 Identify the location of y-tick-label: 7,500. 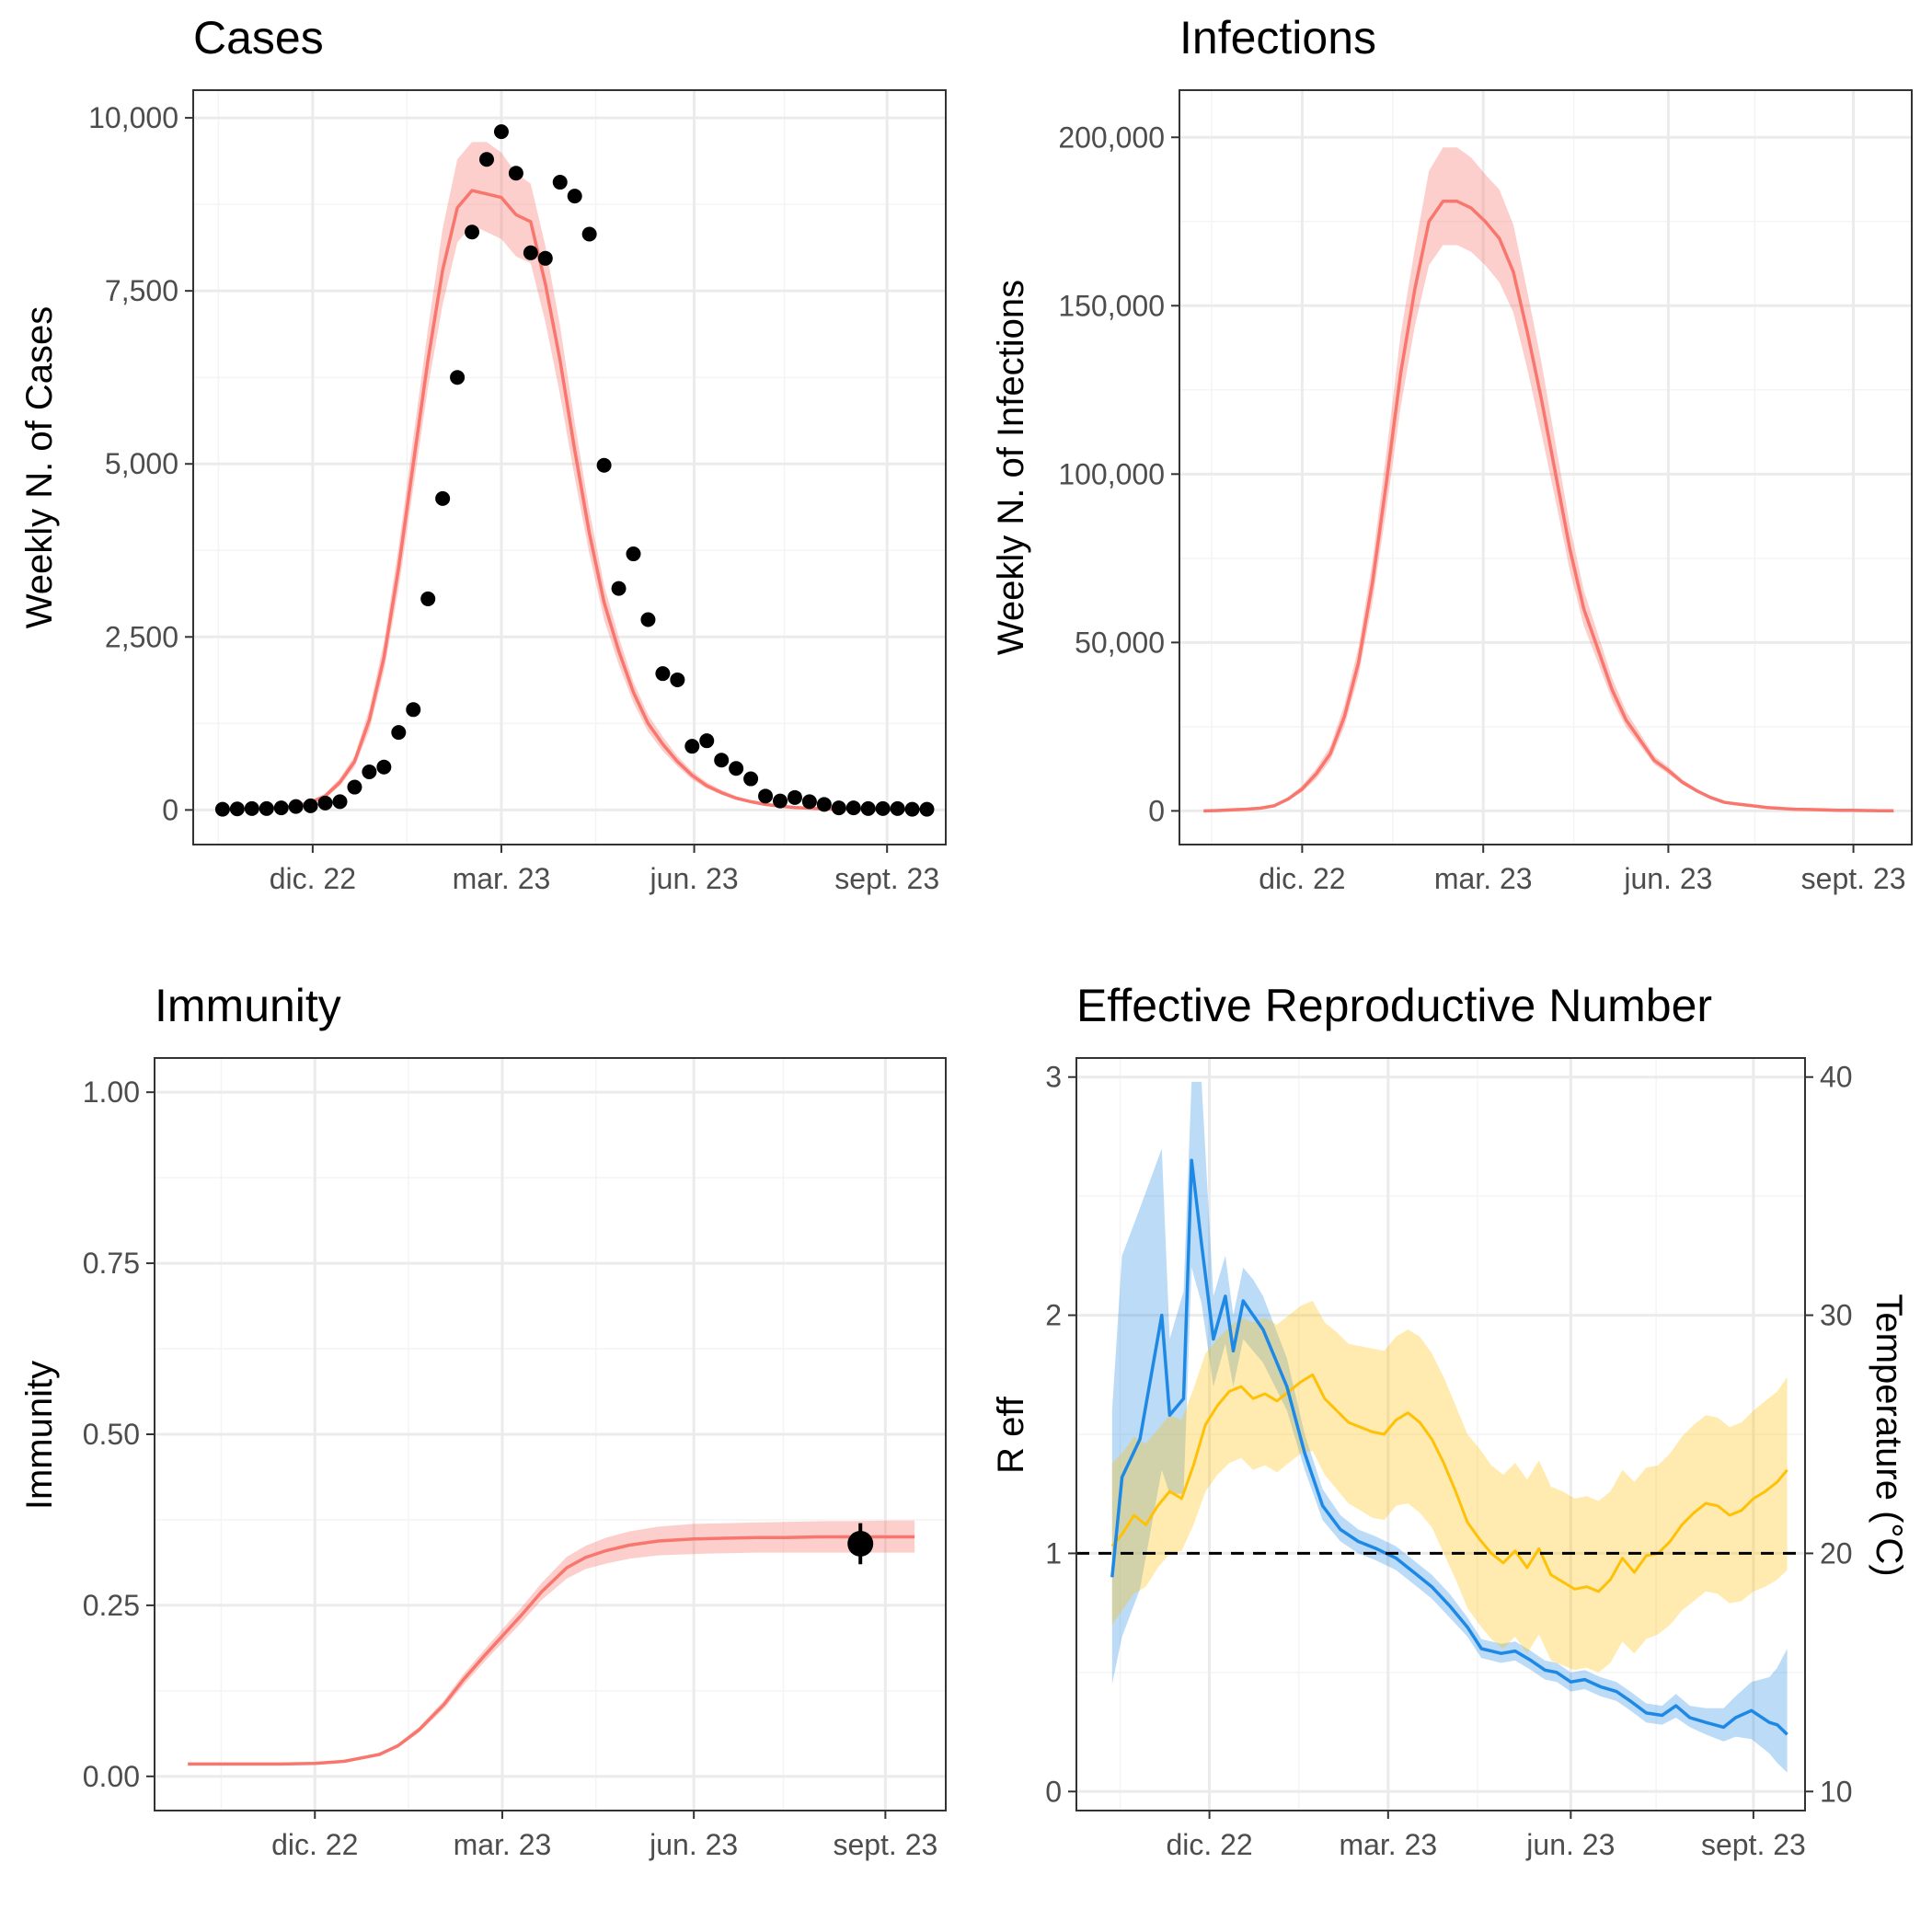
(141, 290).